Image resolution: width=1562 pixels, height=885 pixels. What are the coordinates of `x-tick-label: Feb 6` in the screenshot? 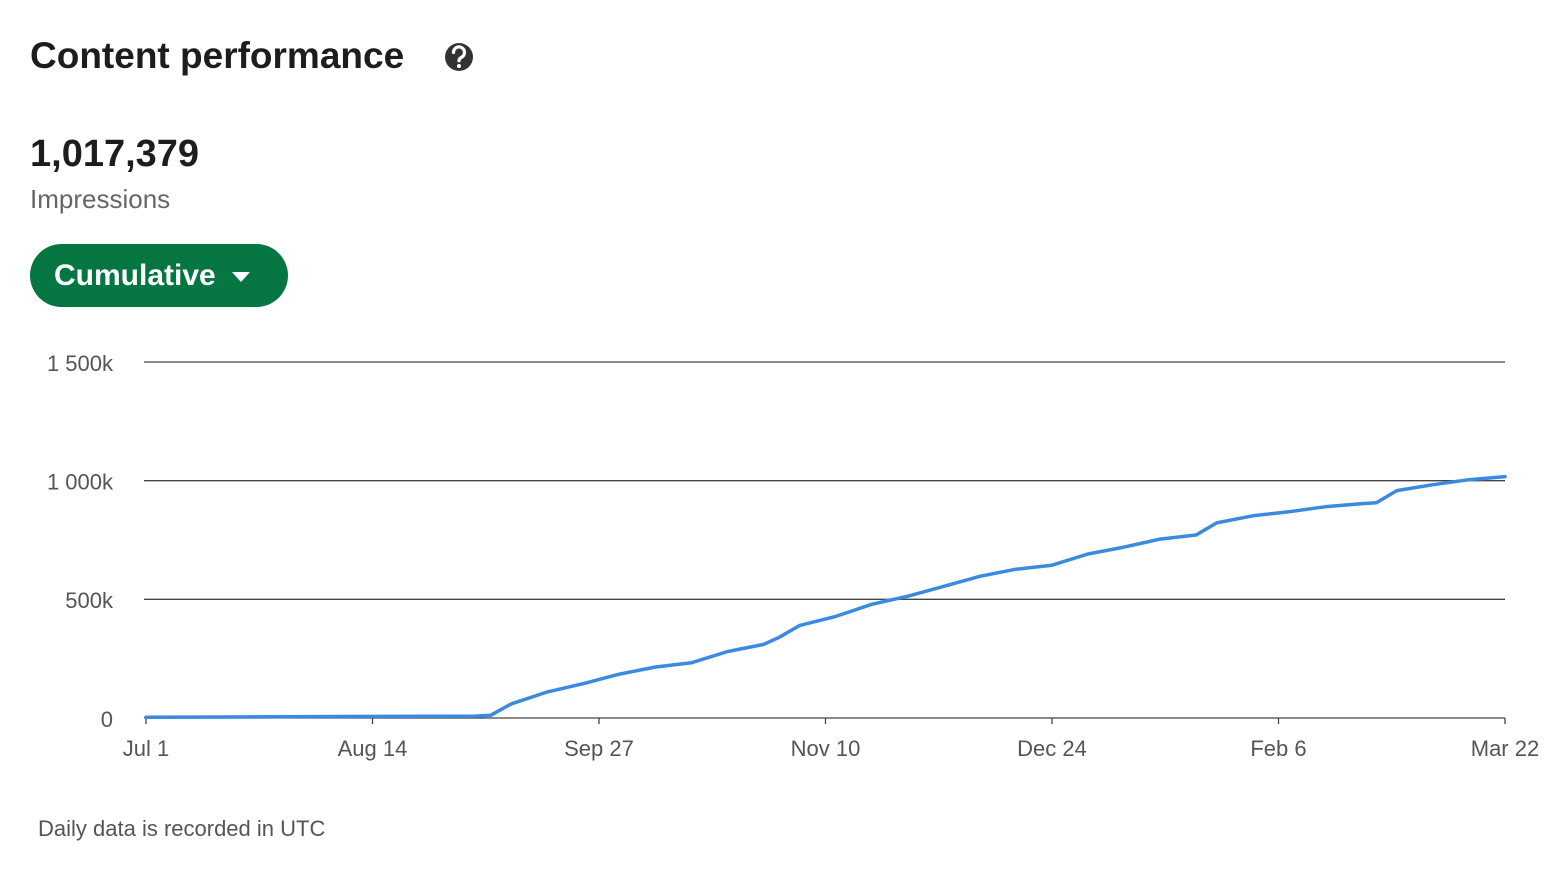 It's located at (1278, 748).